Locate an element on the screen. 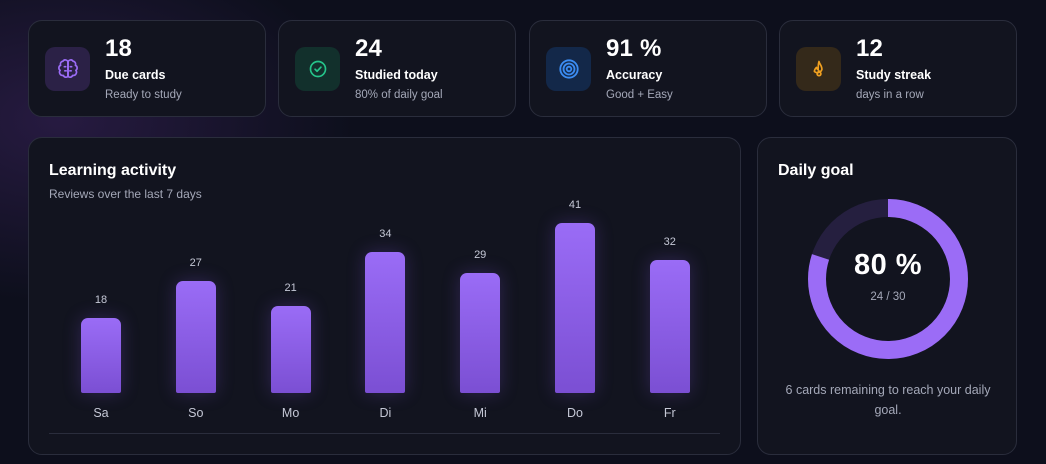 The height and width of the screenshot is (464, 1046). study-streak-label: Study streak is located at coordinates (894, 75).